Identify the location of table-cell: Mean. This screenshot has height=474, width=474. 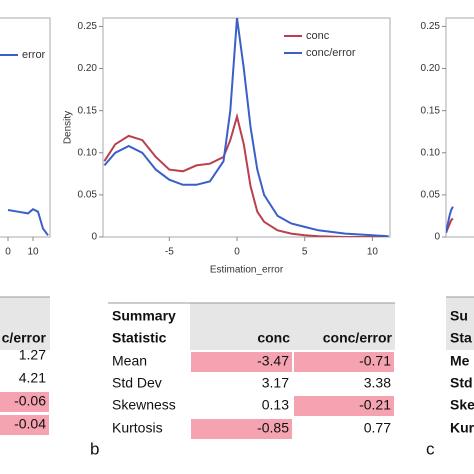
(129, 361).